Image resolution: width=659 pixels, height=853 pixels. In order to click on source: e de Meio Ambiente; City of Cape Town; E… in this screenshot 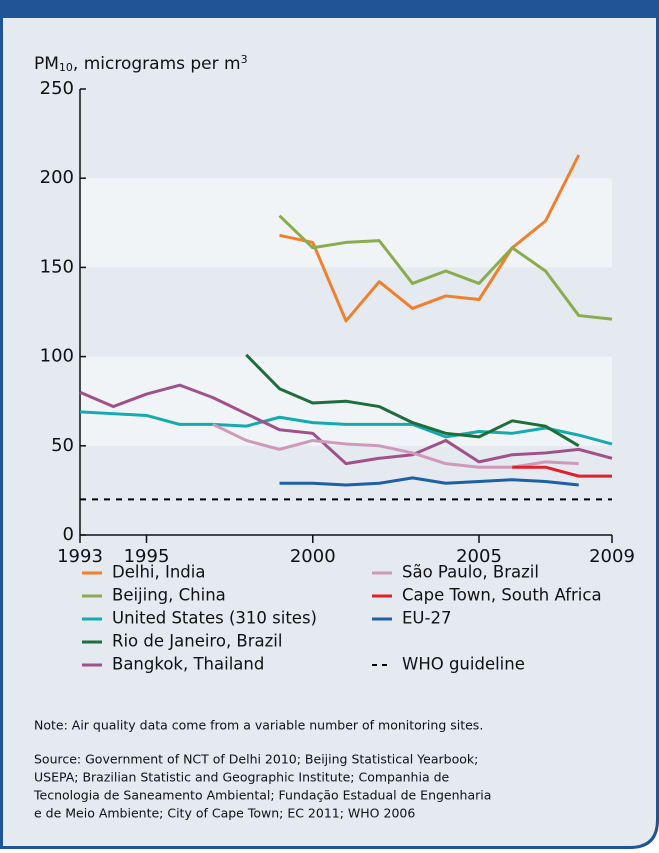, I will do `click(224, 813)`.